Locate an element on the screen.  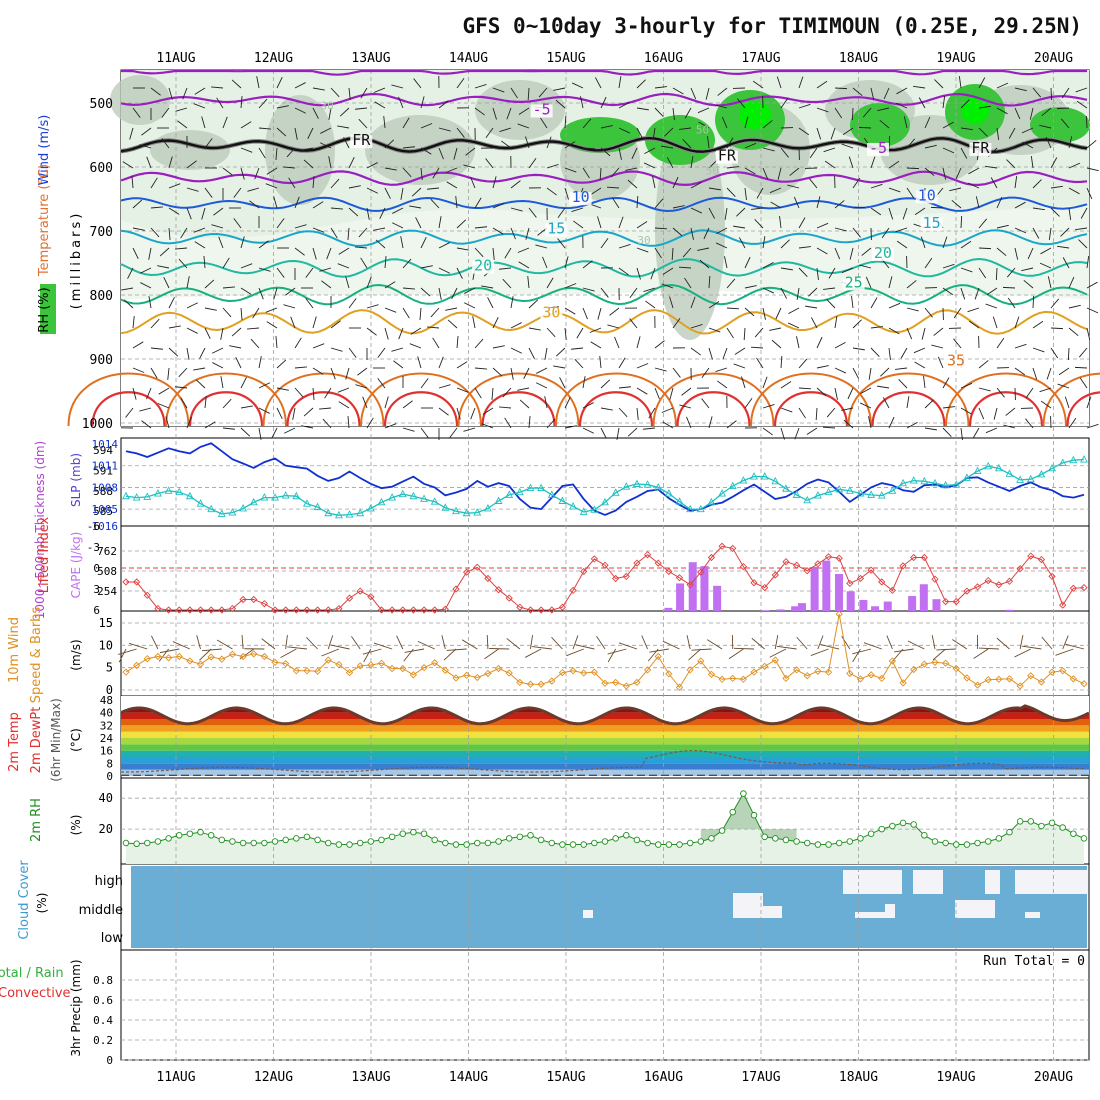
wind-speed-line is located at coordinates (605, 651).